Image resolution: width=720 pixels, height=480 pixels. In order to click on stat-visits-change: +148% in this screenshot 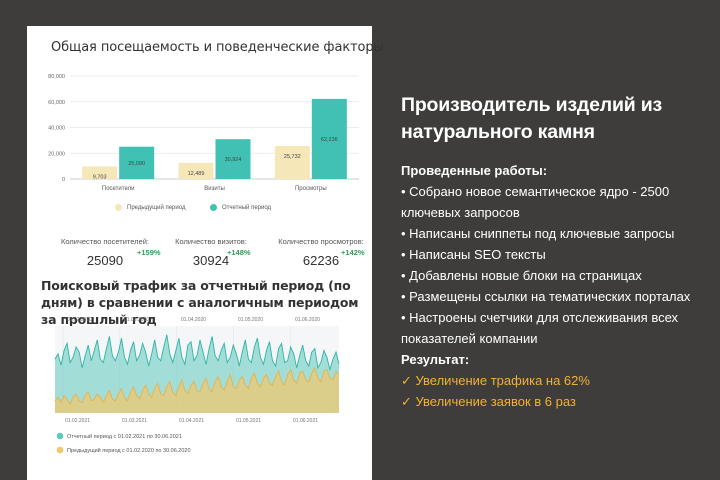, I will do `click(239, 252)`.